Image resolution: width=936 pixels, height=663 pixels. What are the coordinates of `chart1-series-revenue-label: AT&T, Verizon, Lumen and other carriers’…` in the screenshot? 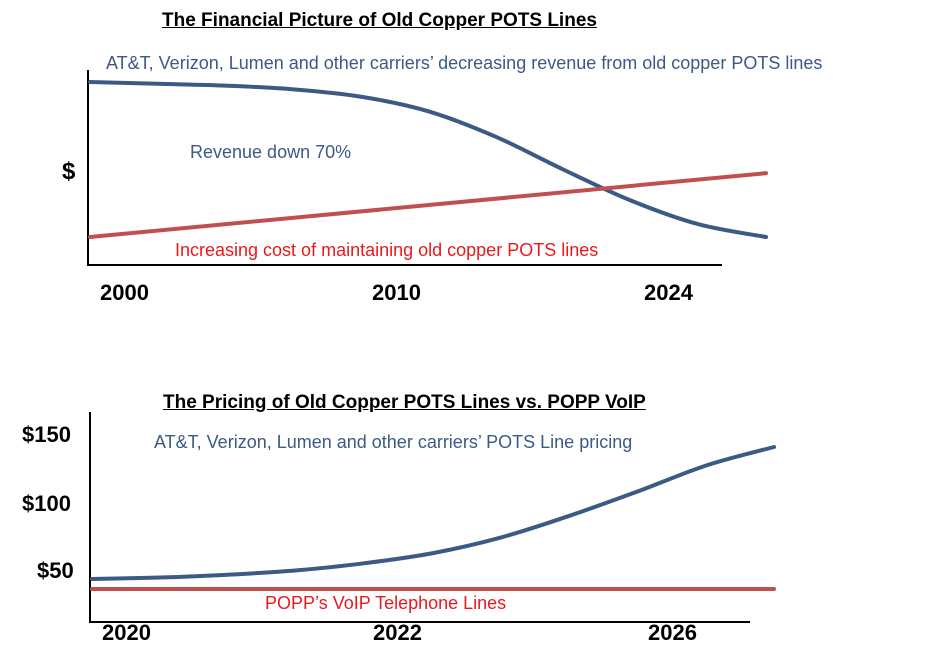 It's located at (464, 63).